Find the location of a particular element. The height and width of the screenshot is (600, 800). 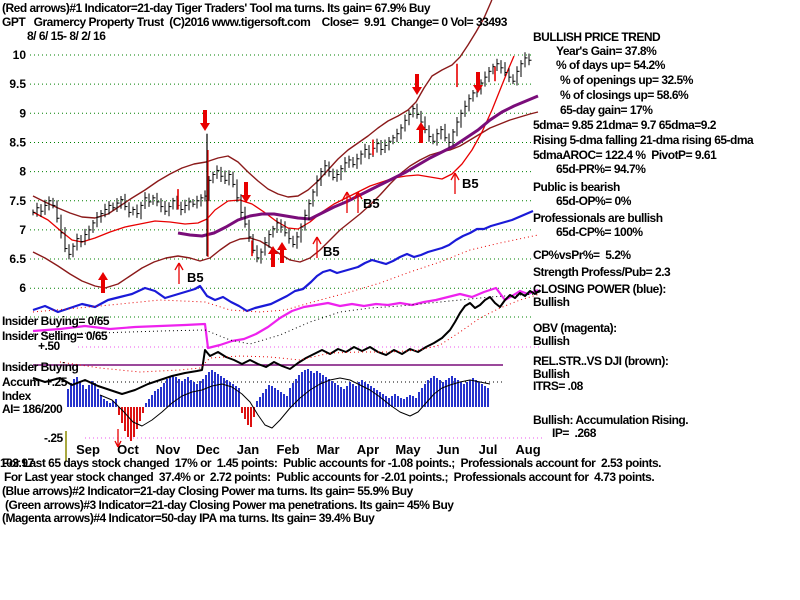

price-tick-label: 9.5 is located at coordinates (17, 84).